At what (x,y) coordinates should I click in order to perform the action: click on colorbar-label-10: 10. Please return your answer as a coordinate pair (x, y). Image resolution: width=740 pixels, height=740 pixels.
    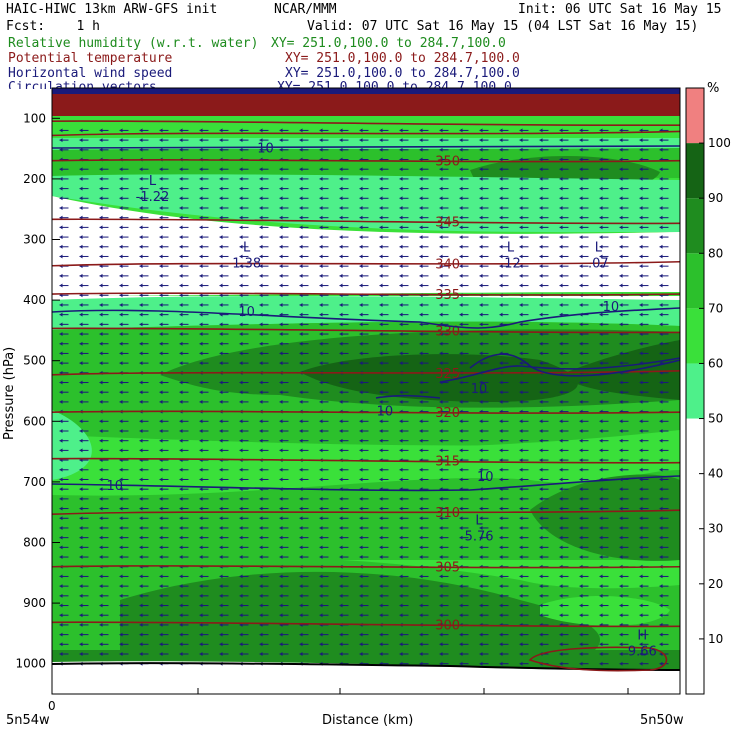
    Looking at the image, I should click on (715, 639).